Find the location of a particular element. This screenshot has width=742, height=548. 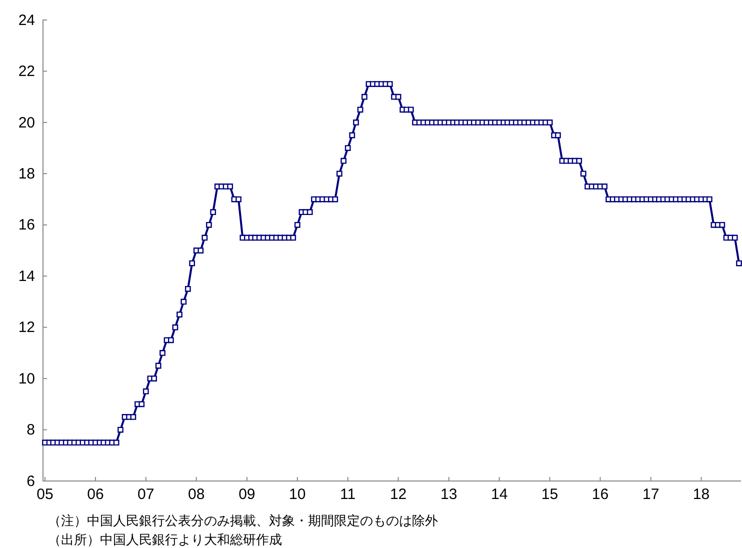

y-tick-label: 18 is located at coordinates (26, 173).